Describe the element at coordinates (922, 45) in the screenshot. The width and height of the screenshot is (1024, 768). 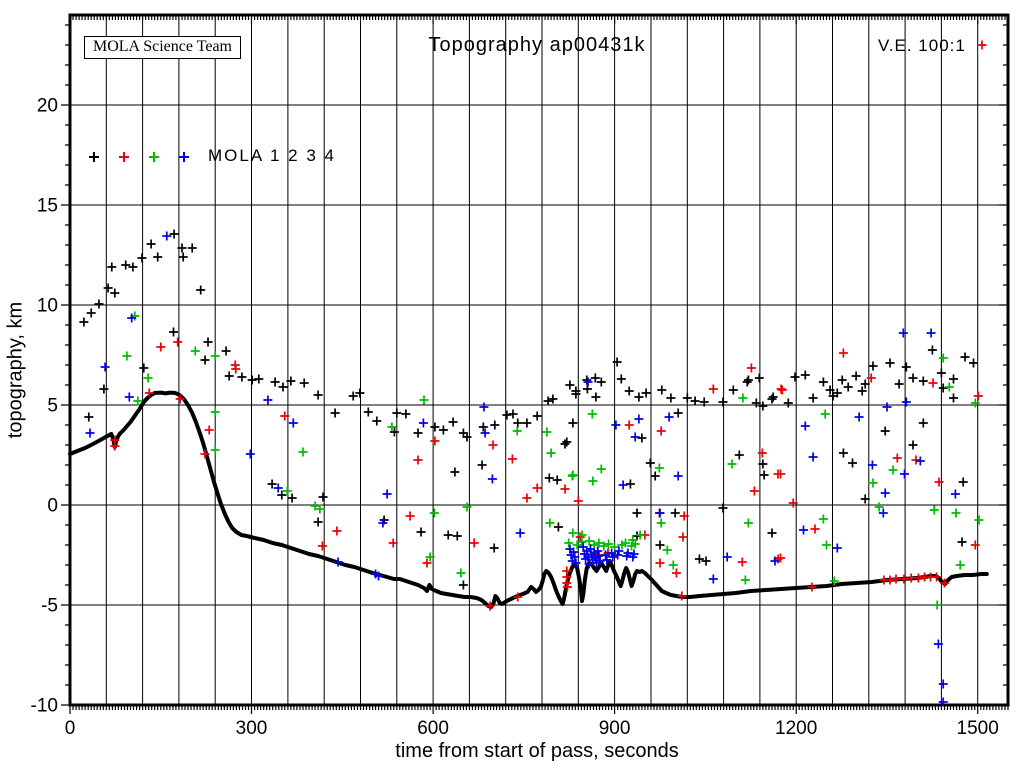
I see `vertical-exaggeration-label: V.E. 100:1` at that location.